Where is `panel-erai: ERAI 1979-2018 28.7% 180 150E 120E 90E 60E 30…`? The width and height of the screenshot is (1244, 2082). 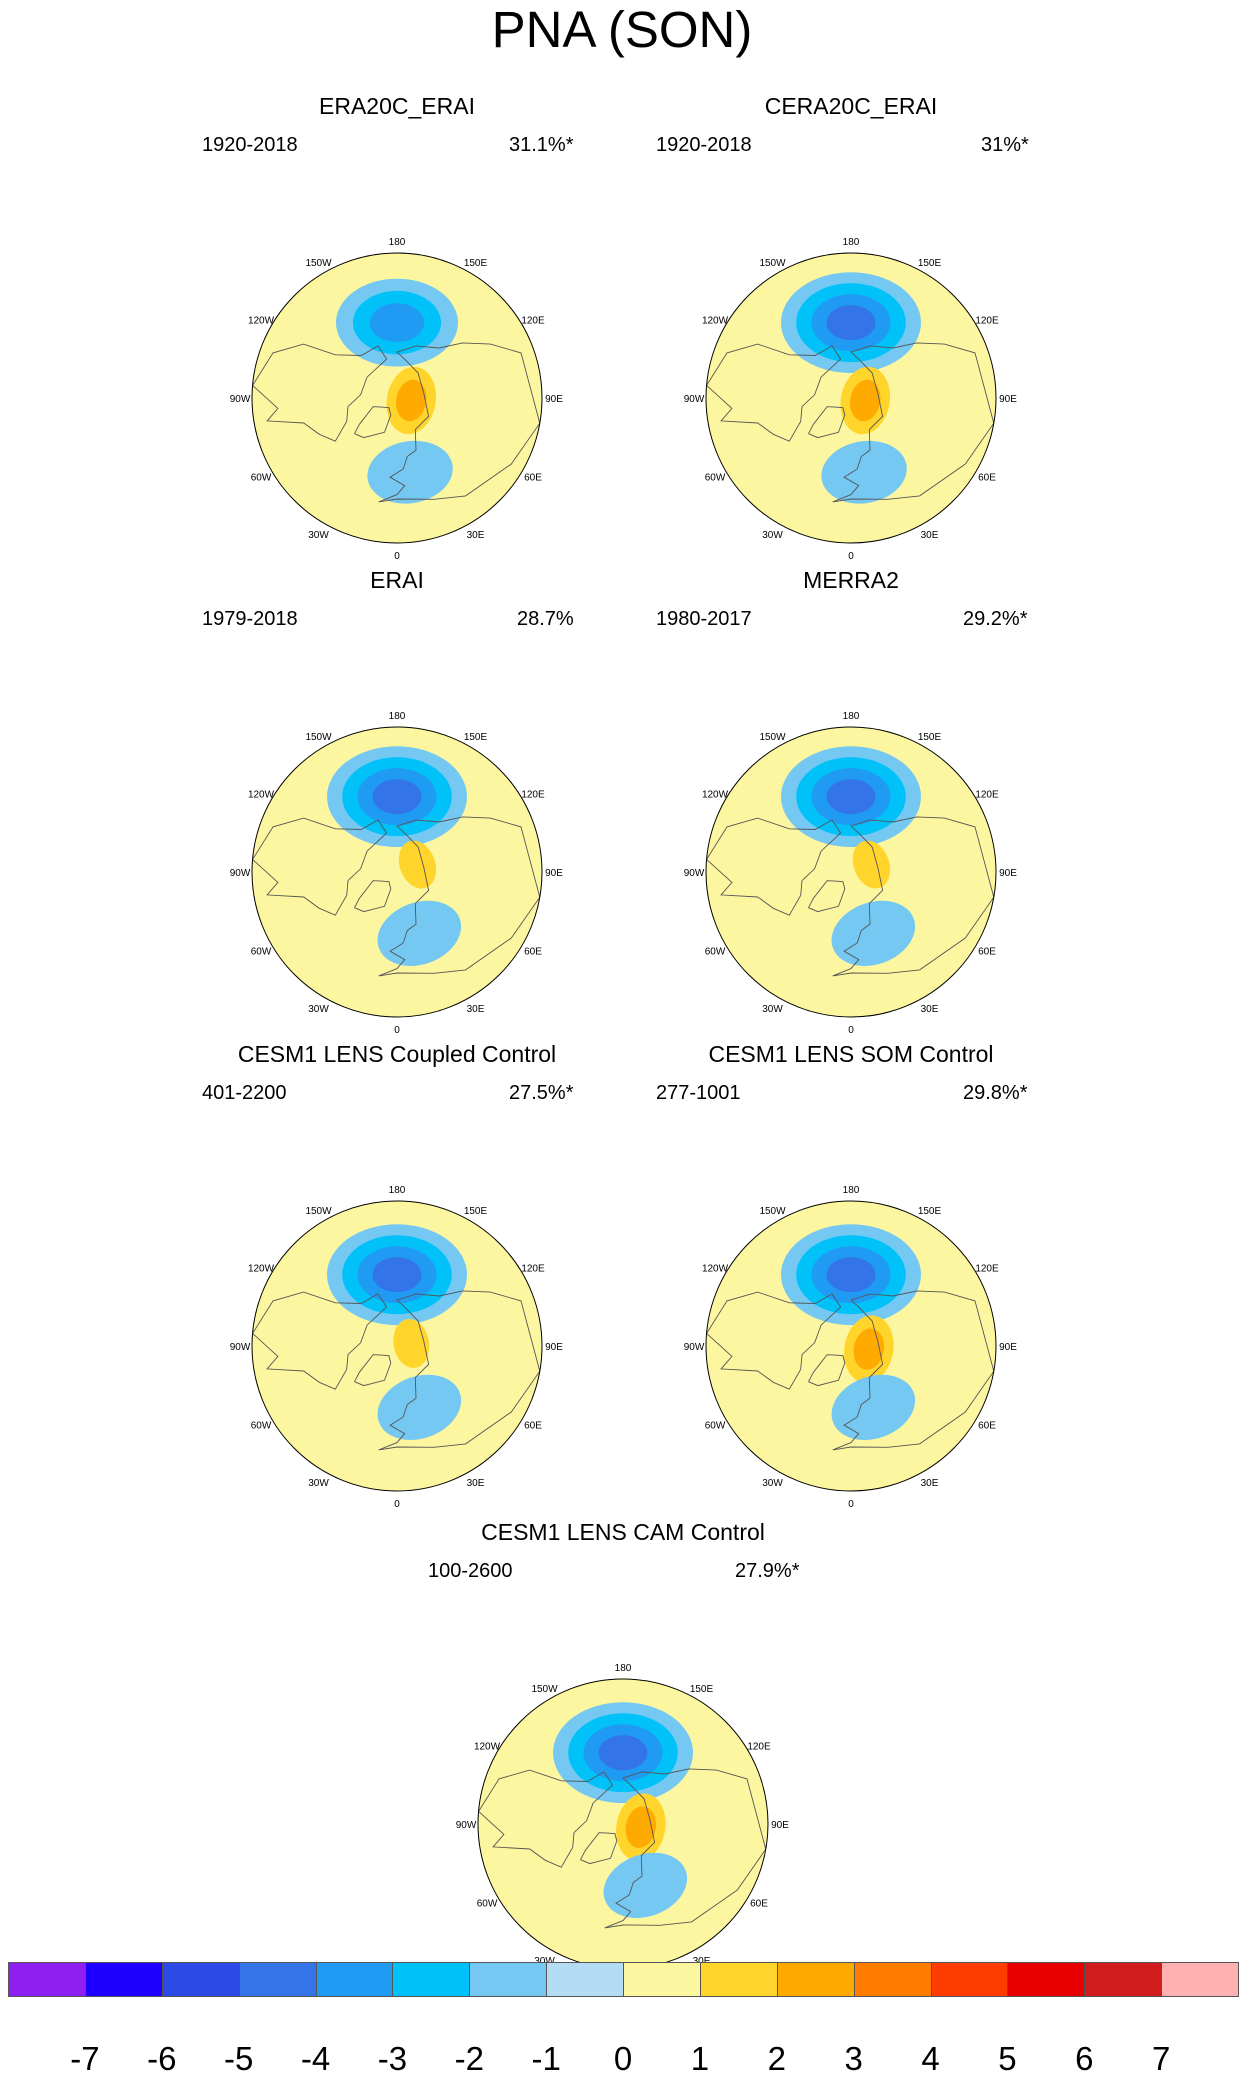
panel-erai: ERAI 1979-2018 28.7% 180 150E 120E 90E 60E 30… is located at coordinates (397, 801).